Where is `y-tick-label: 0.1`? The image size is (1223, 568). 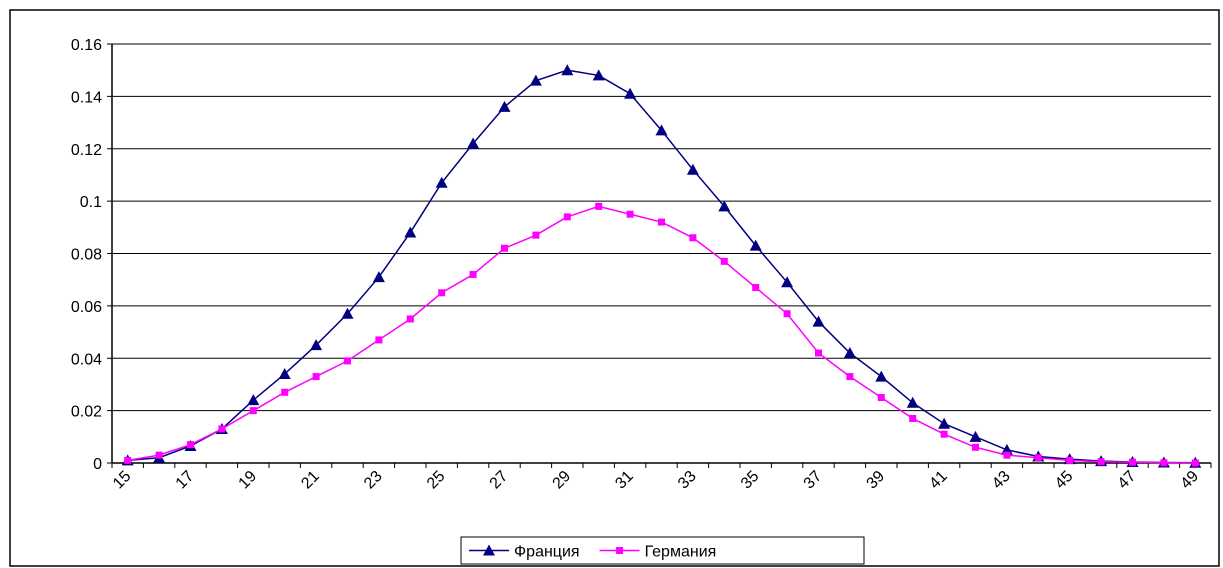
y-tick-label: 0.1 is located at coordinates (91, 202).